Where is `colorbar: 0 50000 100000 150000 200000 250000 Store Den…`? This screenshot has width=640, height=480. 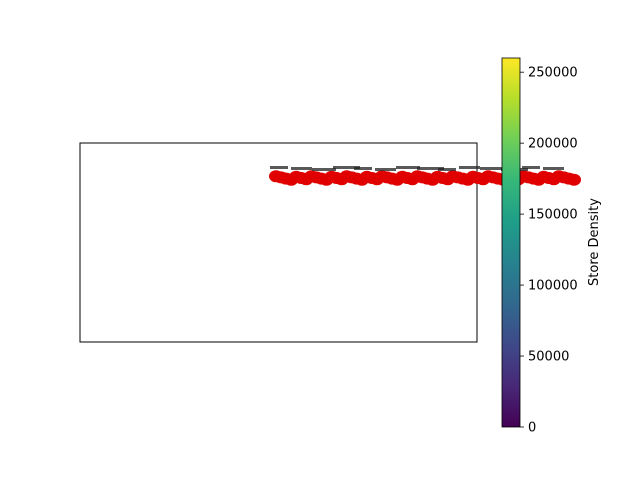 colorbar: 0 50000 100000 150000 200000 250000 Store Den… is located at coordinates (551, 246).